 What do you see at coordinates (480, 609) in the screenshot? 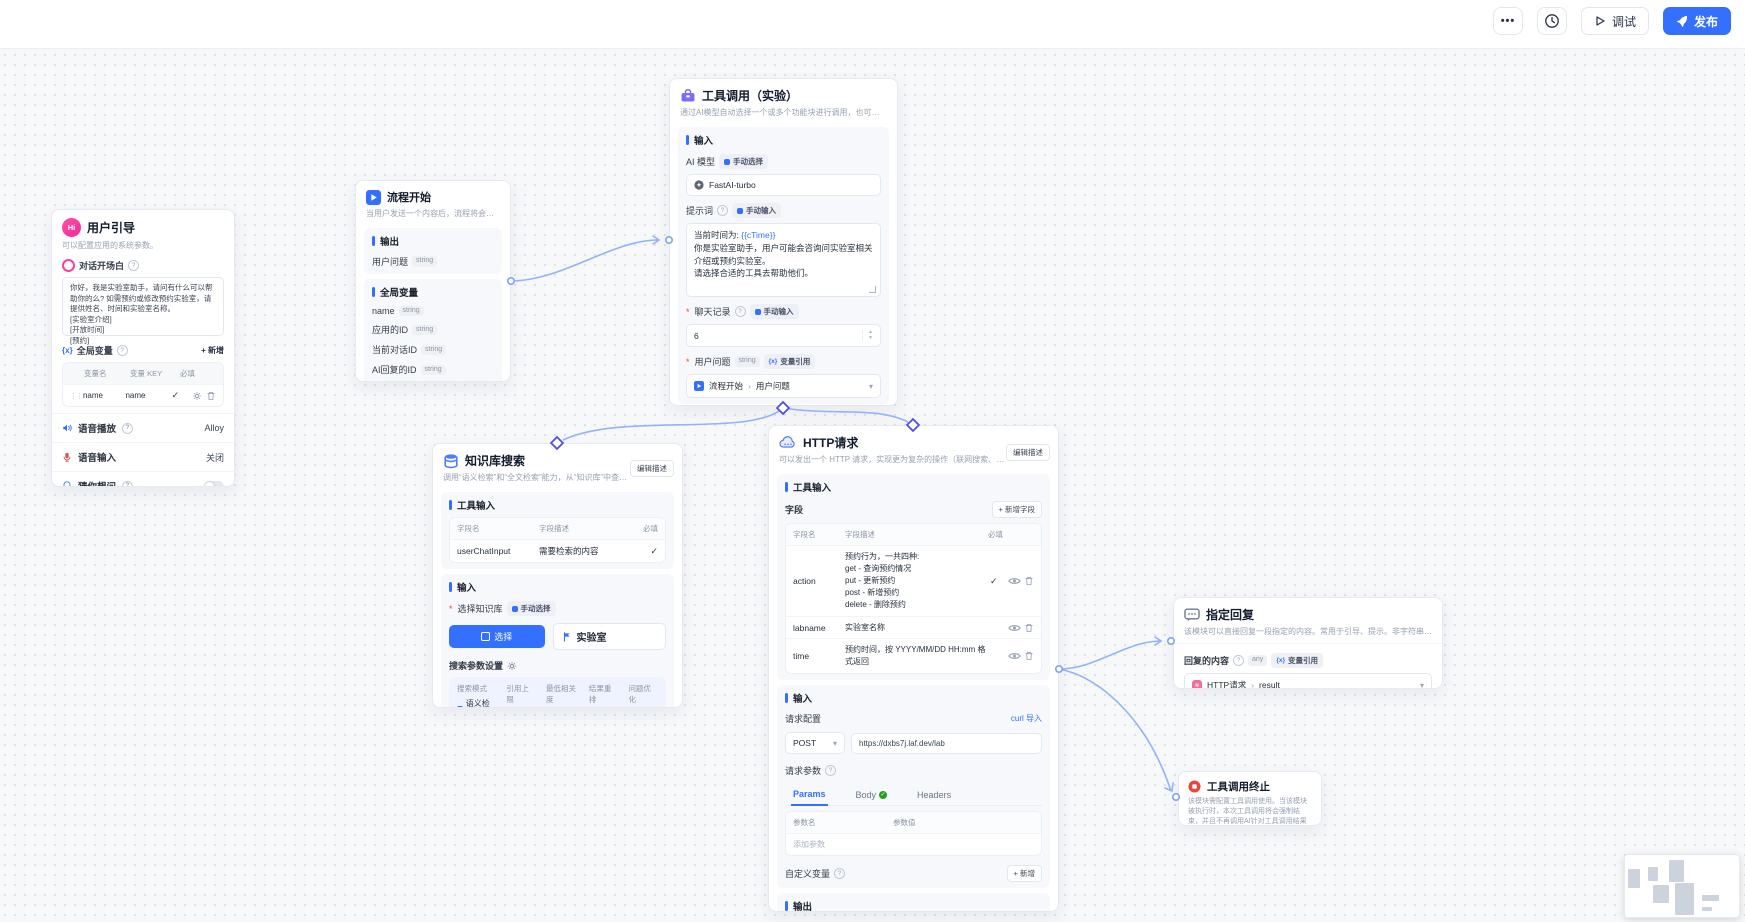
I see `select-kb-label: 选择知识库` at bounding box center [480, 609].